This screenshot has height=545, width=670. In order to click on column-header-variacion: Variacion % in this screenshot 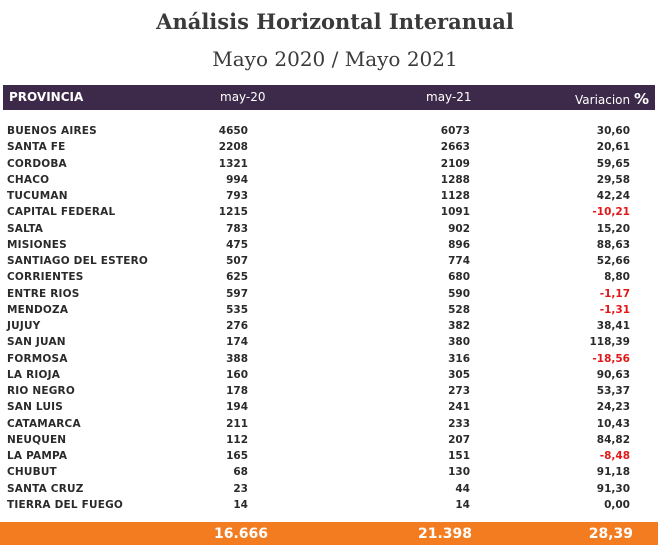, I will do `click(612, 99)`.